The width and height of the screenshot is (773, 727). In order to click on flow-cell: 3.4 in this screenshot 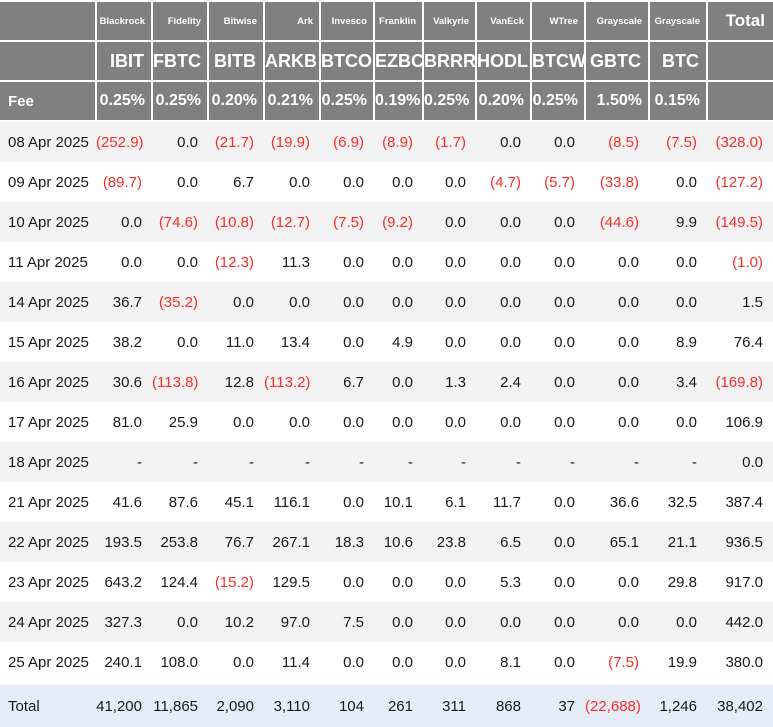, I will do `click(678, 382)`.